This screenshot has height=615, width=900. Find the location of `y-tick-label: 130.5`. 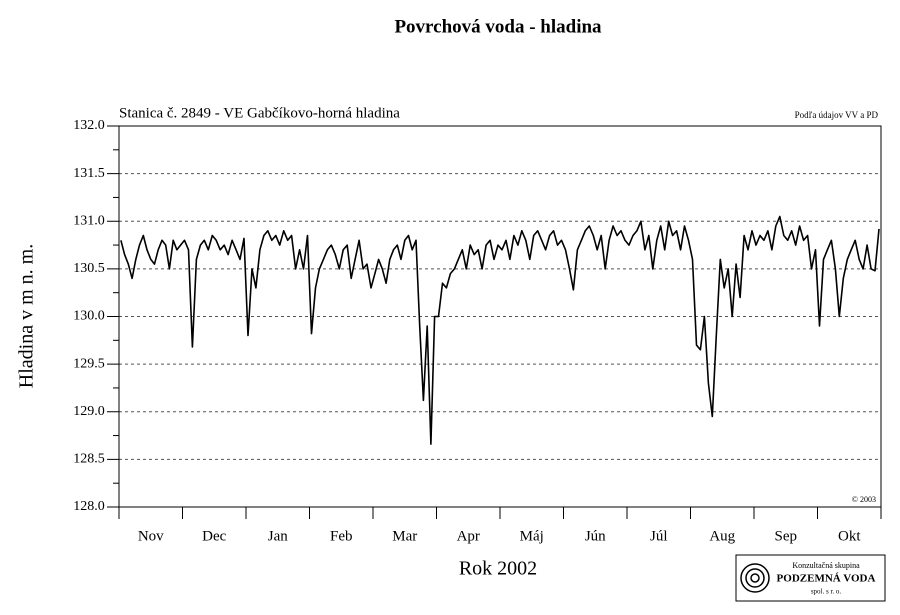

y-tick-label: 130.5 is located at coordinates (89, 268).